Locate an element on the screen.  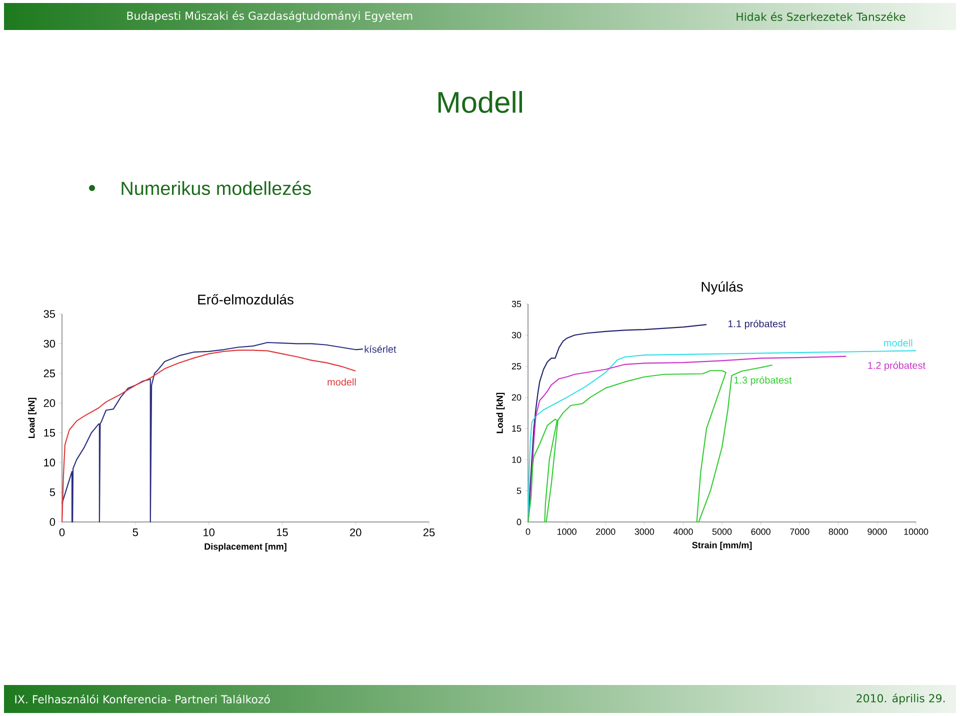
x-tick-label: 6000 is located at coordinates (760, 531).